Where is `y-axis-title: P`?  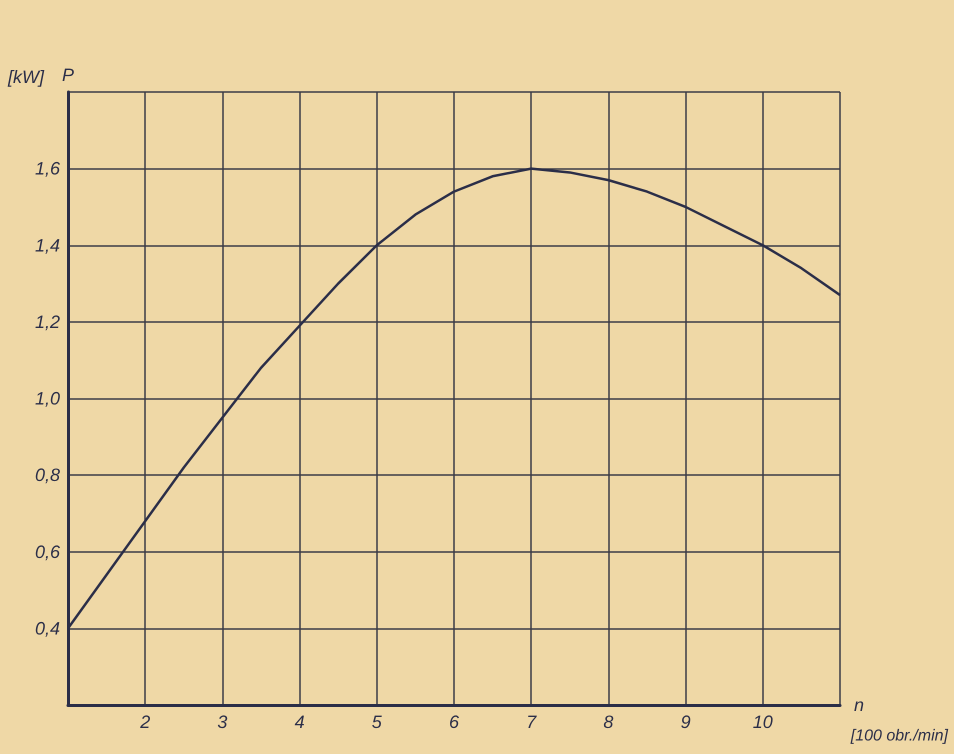
y-axis-title: P is located at coordinates (68, 75).